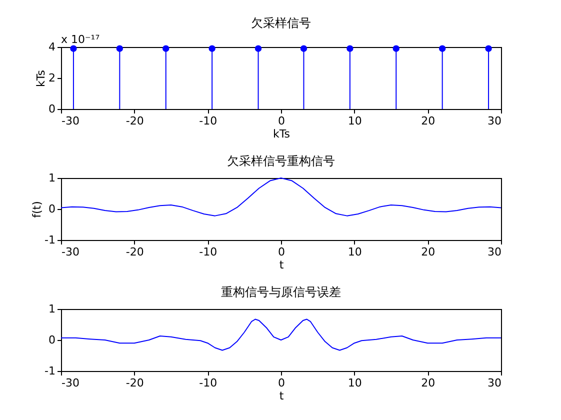  What do you see at coordinates (37, 209) in the screenshot?
I see `y-axis-title: f(t)` at bounding box center [37, 209].